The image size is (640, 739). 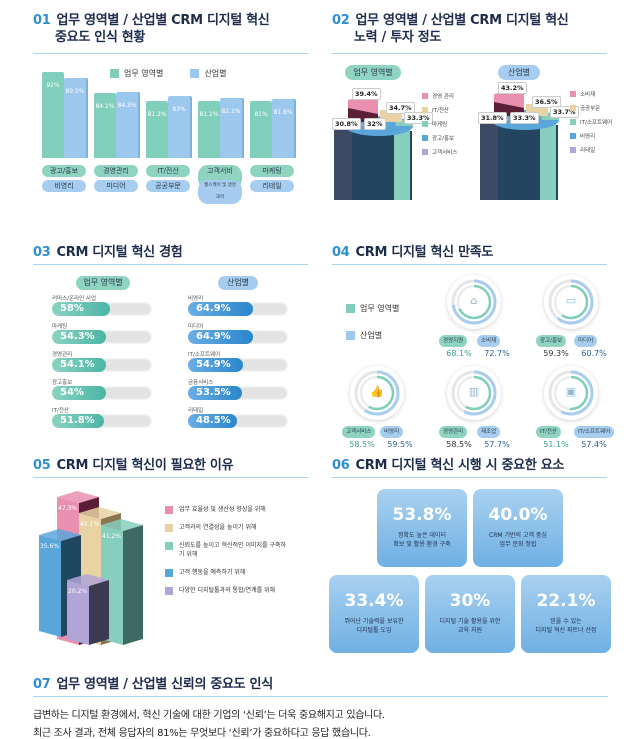 I want to click on s01-legend: 업무 영역별 산업별, so click(x=168, y=72).